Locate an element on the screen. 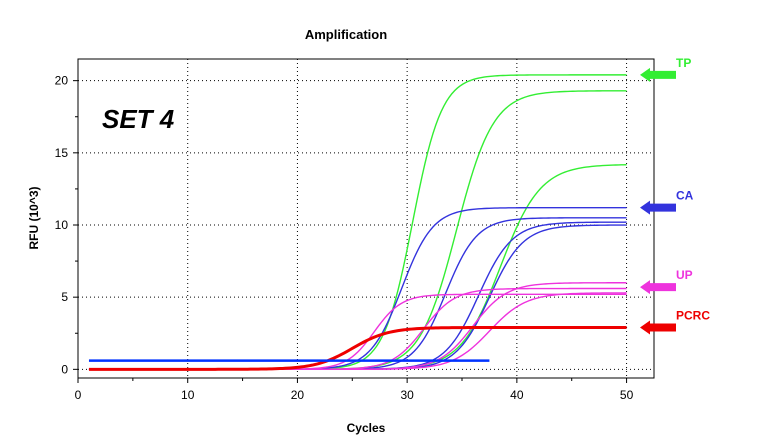  y-tick-label: 10 is located at coordinates (62, 225).